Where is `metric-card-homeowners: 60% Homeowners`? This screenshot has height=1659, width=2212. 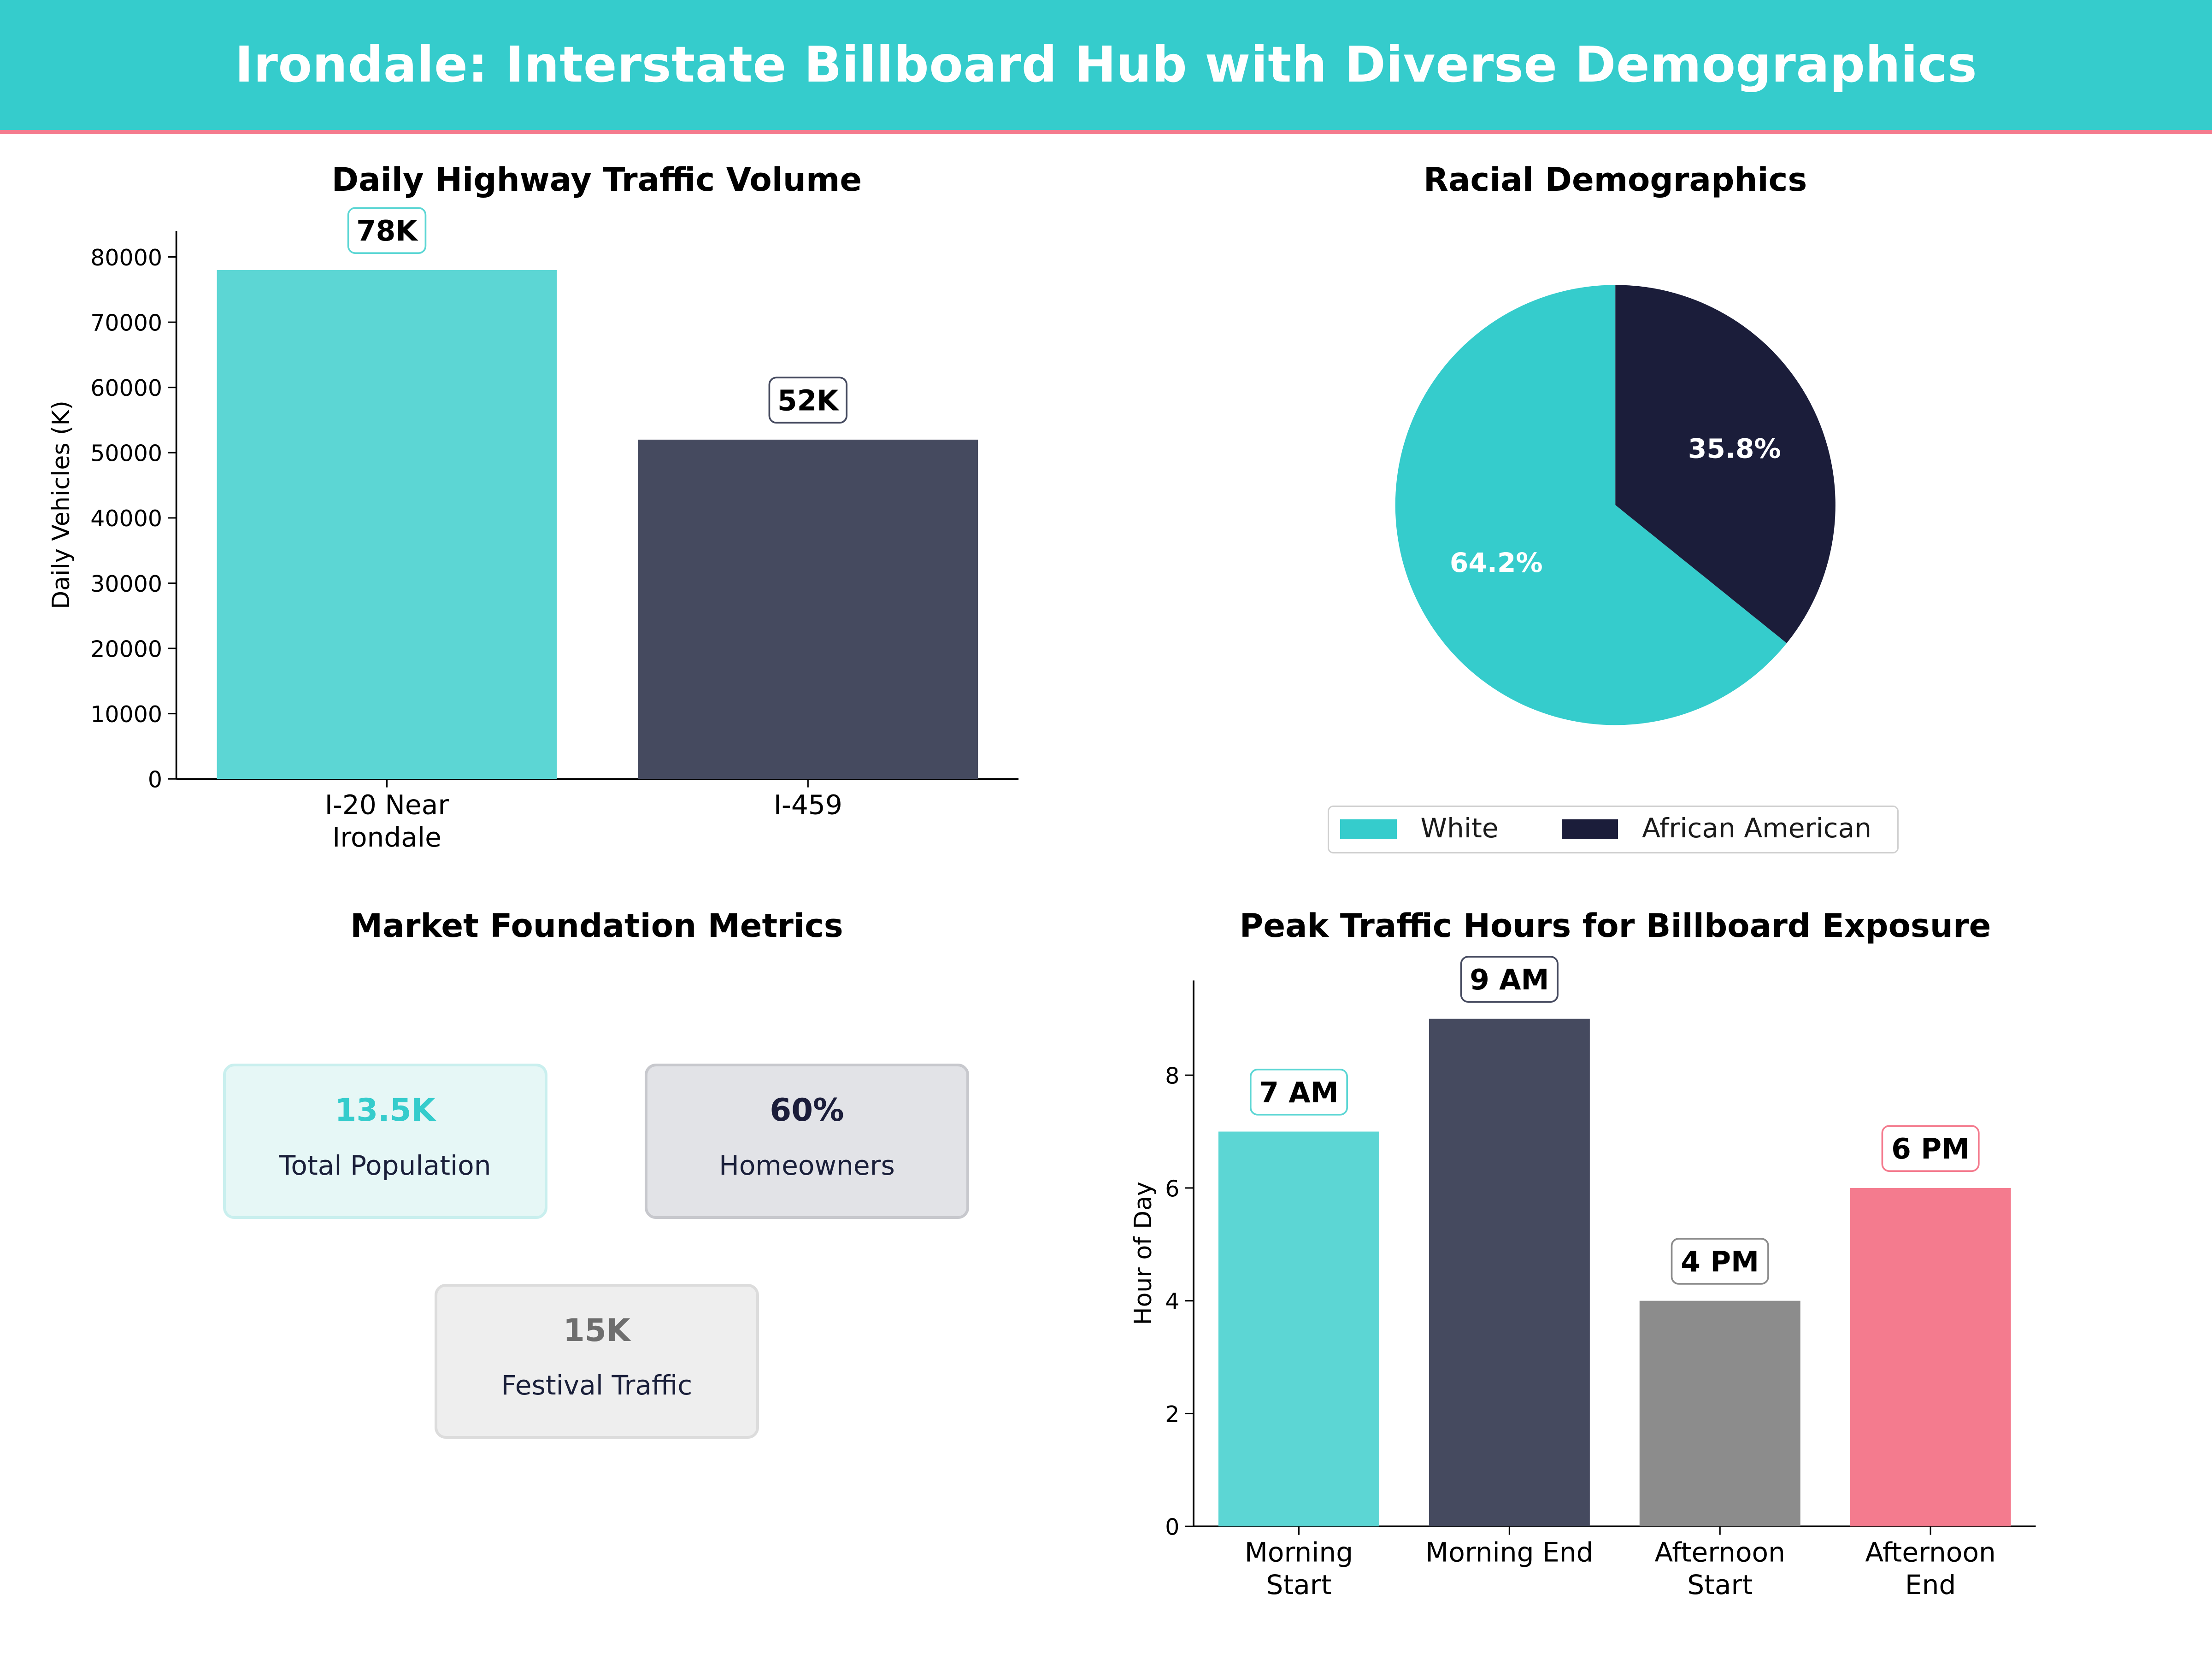
metric-card-homeowners: 60% Homeowners is located at coordinates (807, 1141).